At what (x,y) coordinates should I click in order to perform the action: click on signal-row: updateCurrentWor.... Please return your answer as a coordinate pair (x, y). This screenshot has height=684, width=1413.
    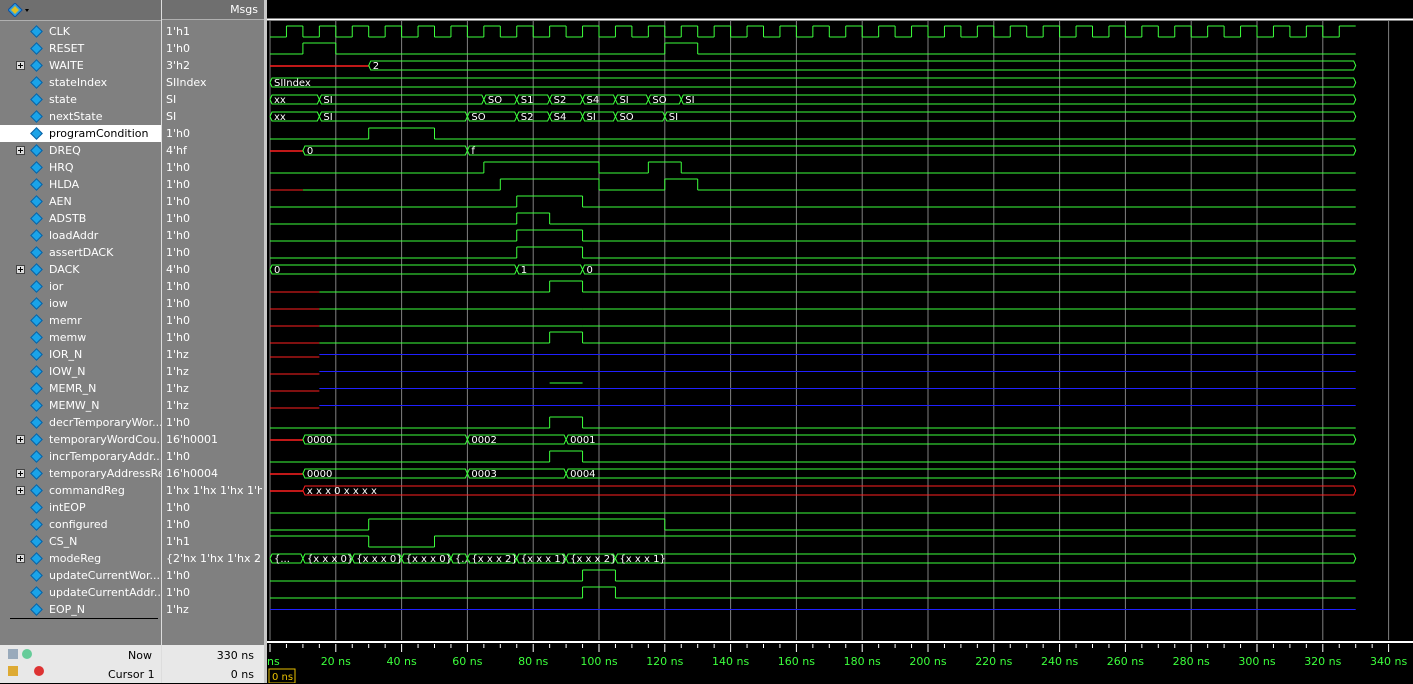
    Looking at the image, I should click on (80, 575).